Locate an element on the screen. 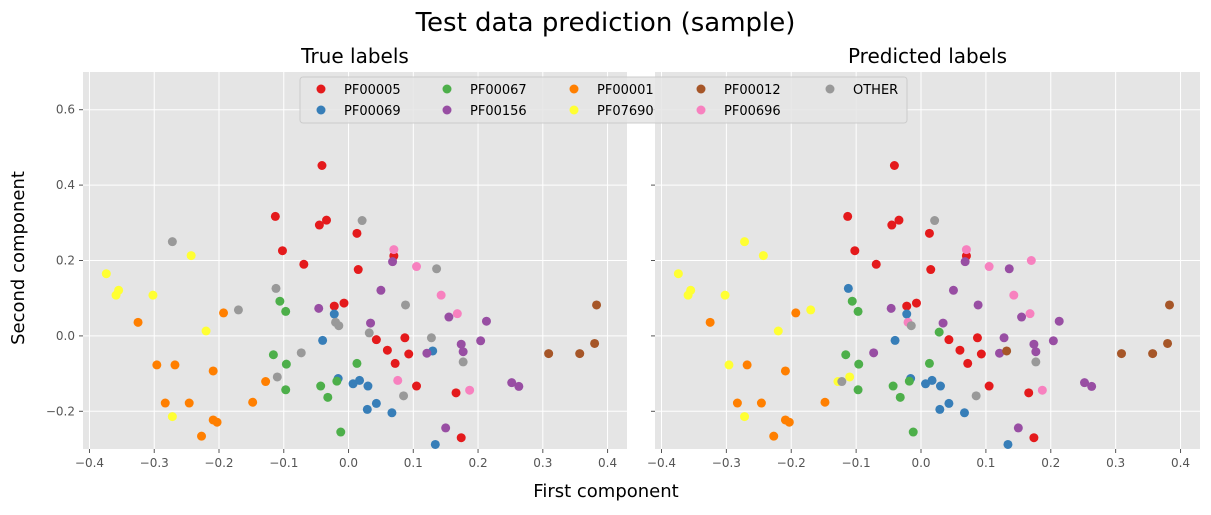 Image resolution: width=1211 pixels, height=515 pixels. panel-title: Predicted labels is located at coordinates (927, 56).